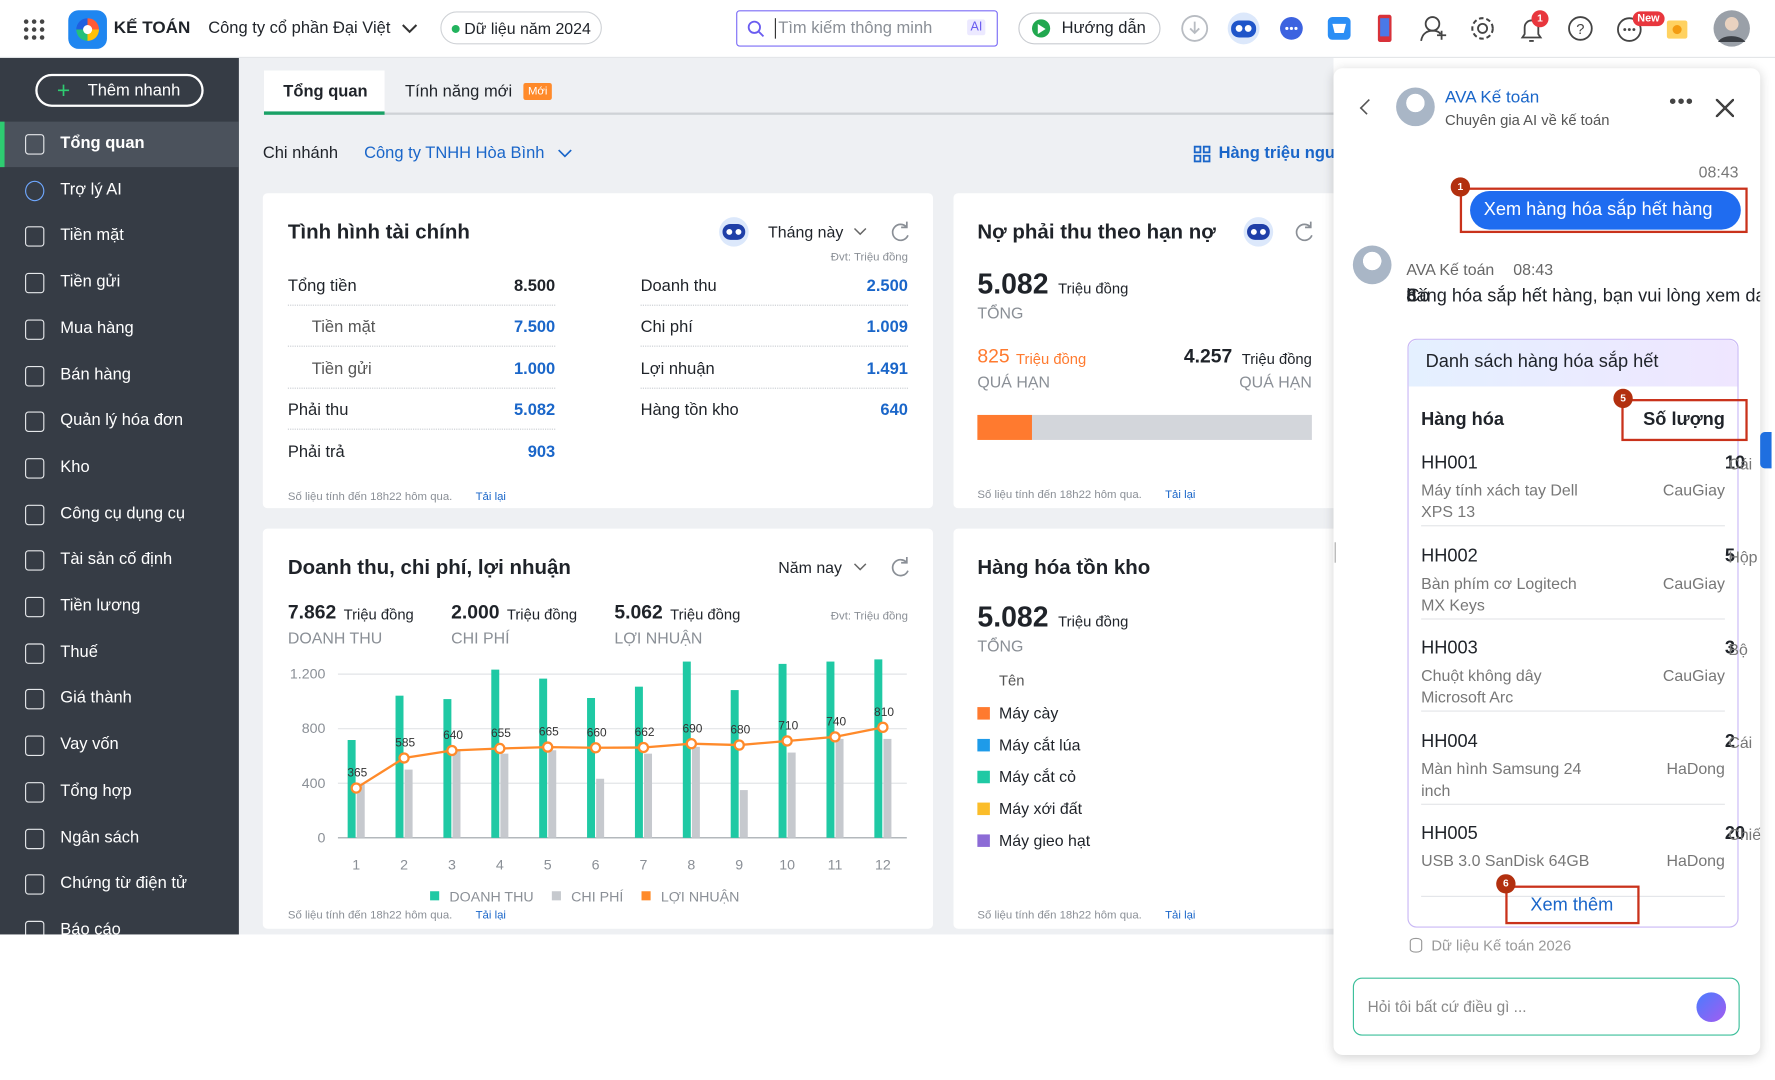  What do you see at coordinates (1276, 359) in the screenshot?
I see `segment-unit: Triệu đồng` at bounding box center [1276, 359].